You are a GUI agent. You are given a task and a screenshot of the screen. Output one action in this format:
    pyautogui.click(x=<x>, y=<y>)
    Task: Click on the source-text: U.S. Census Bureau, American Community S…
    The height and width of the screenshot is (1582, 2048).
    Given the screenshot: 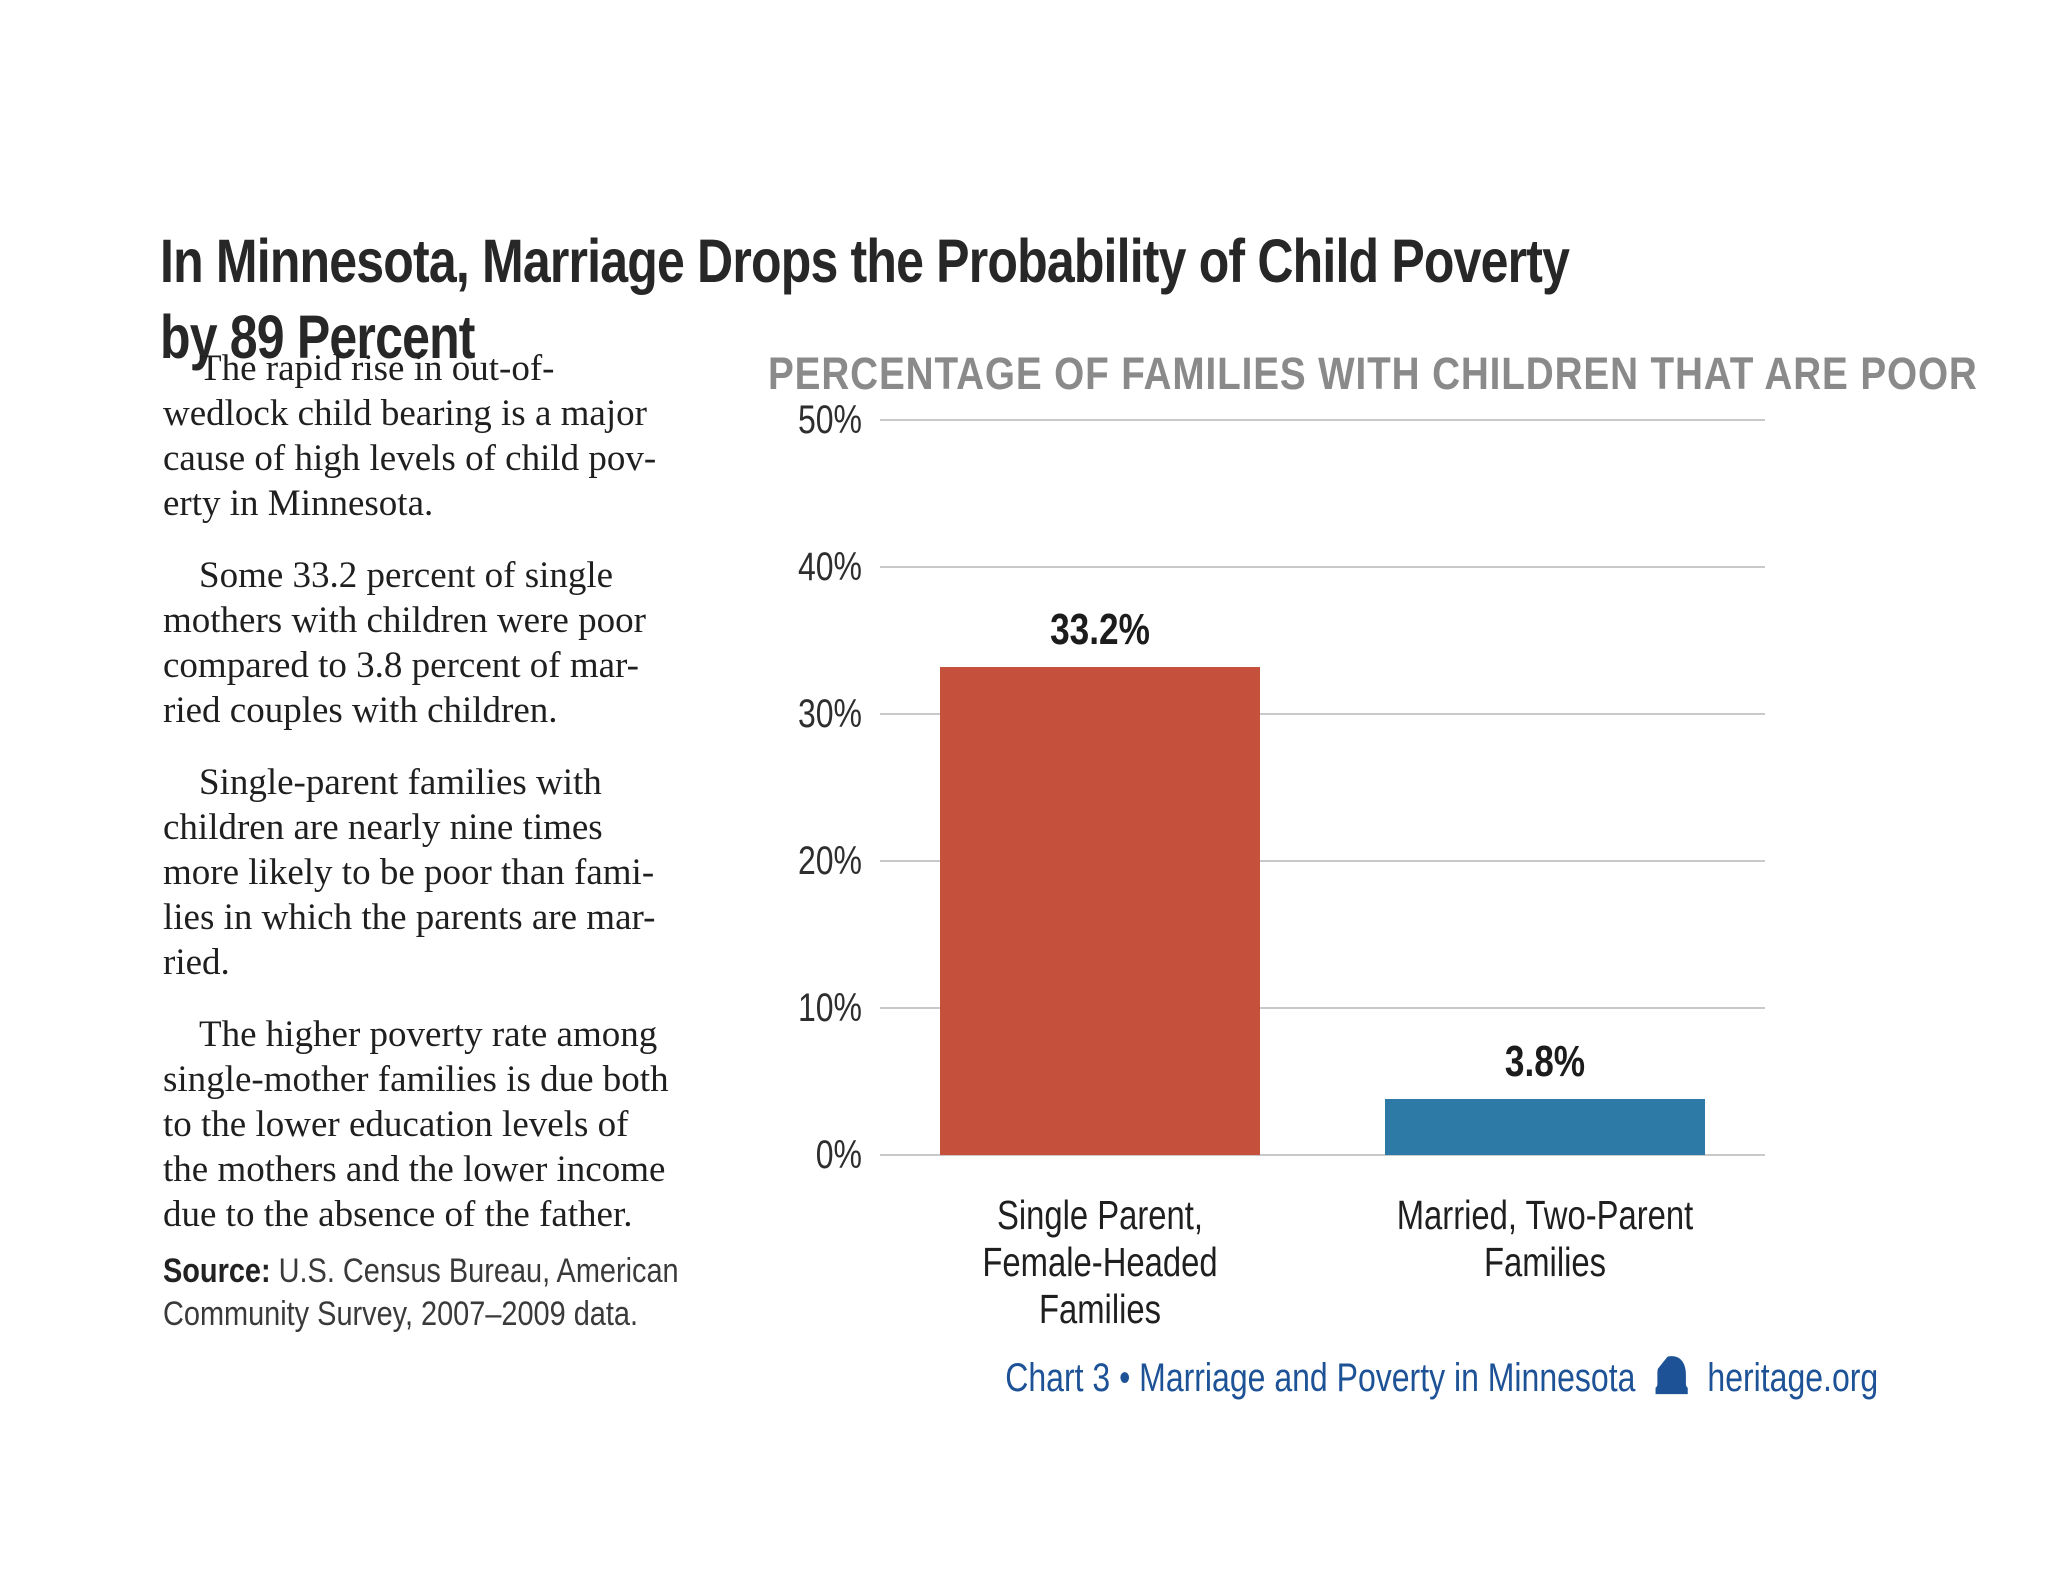 What is the action you would take?
    pyautogui.click(x=421, y=1292)
    